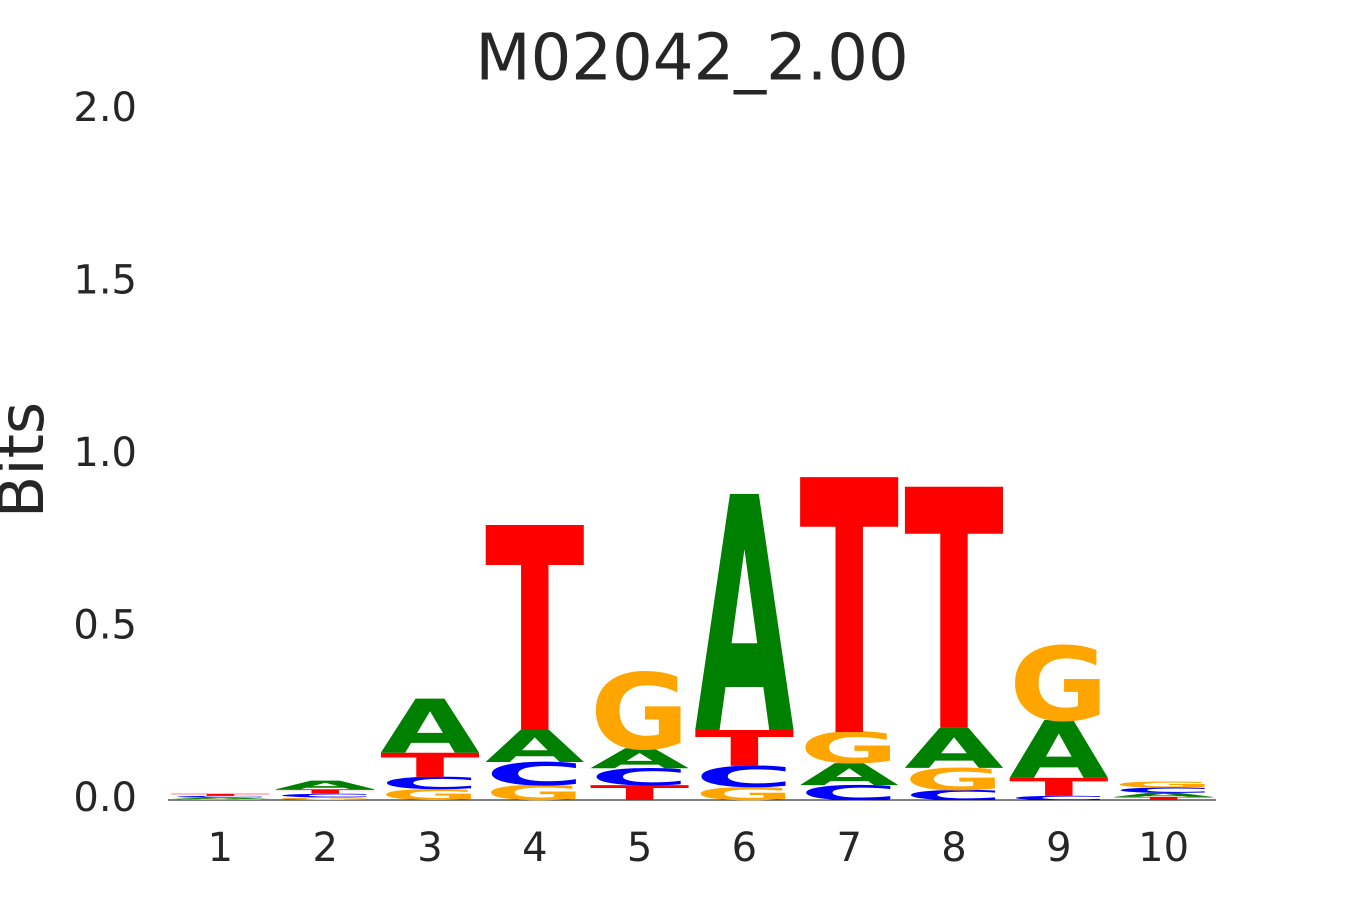 This screenshot has width=1350, height=900. Describe the element at coordinates (848, 848) in the screenshot. I see `x-tick-label: 7` at that location.